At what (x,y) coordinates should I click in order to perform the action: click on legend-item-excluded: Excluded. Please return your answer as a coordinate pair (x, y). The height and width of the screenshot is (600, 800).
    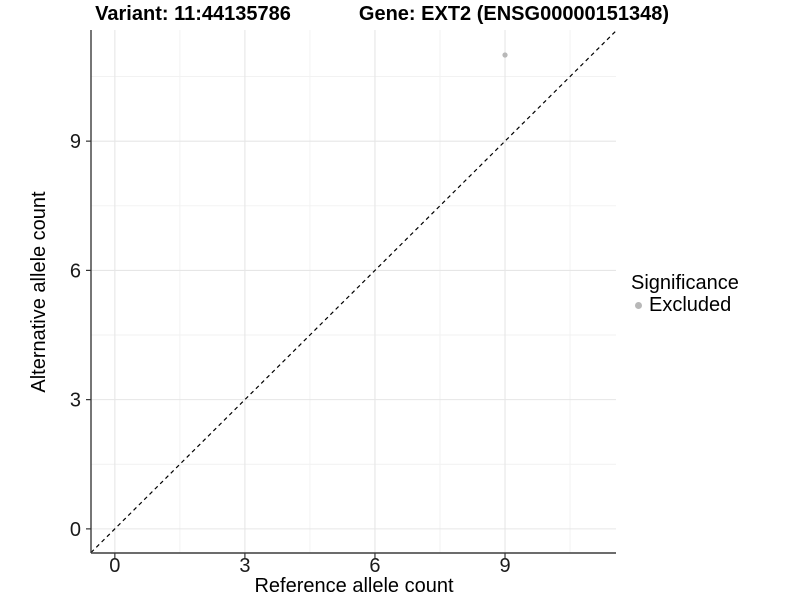
    Looking at the image, I should click on (685, 305).